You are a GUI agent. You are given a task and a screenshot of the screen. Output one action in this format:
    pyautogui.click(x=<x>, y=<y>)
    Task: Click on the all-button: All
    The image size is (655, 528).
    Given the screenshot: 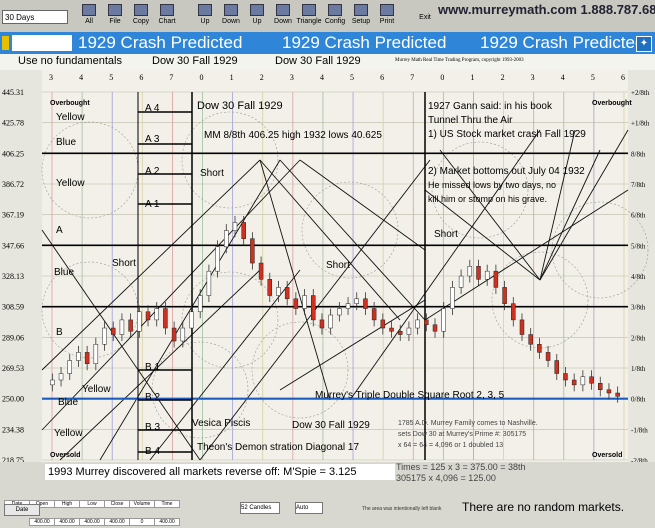 What is the action you would take?
    pyautogui.click(x=89, y=16)
    